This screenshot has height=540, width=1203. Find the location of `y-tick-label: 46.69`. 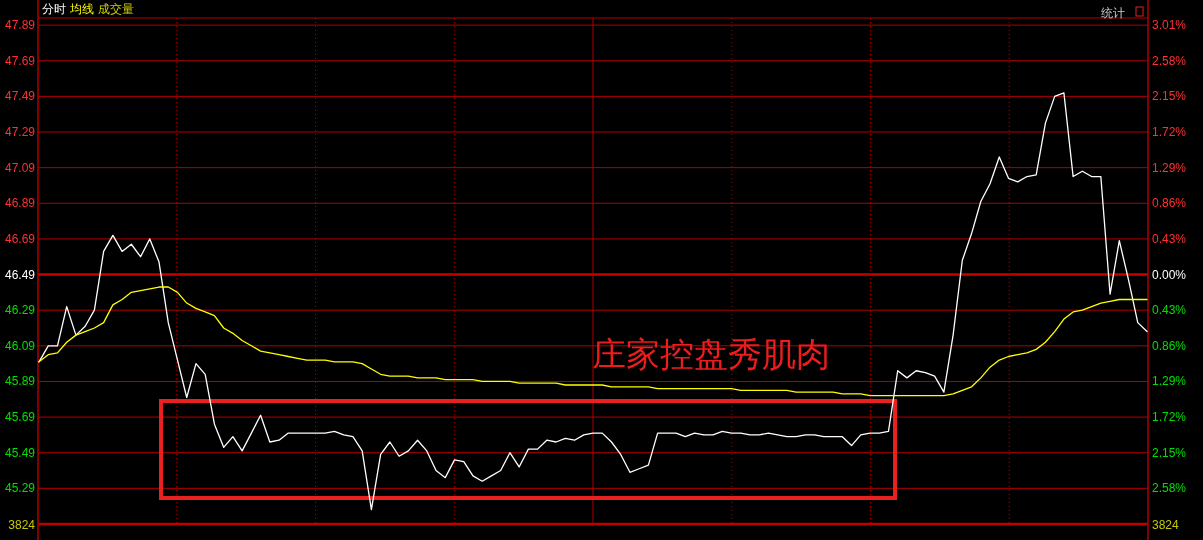

y-tick-label: 46.69 is located at coordinates (20, 238).